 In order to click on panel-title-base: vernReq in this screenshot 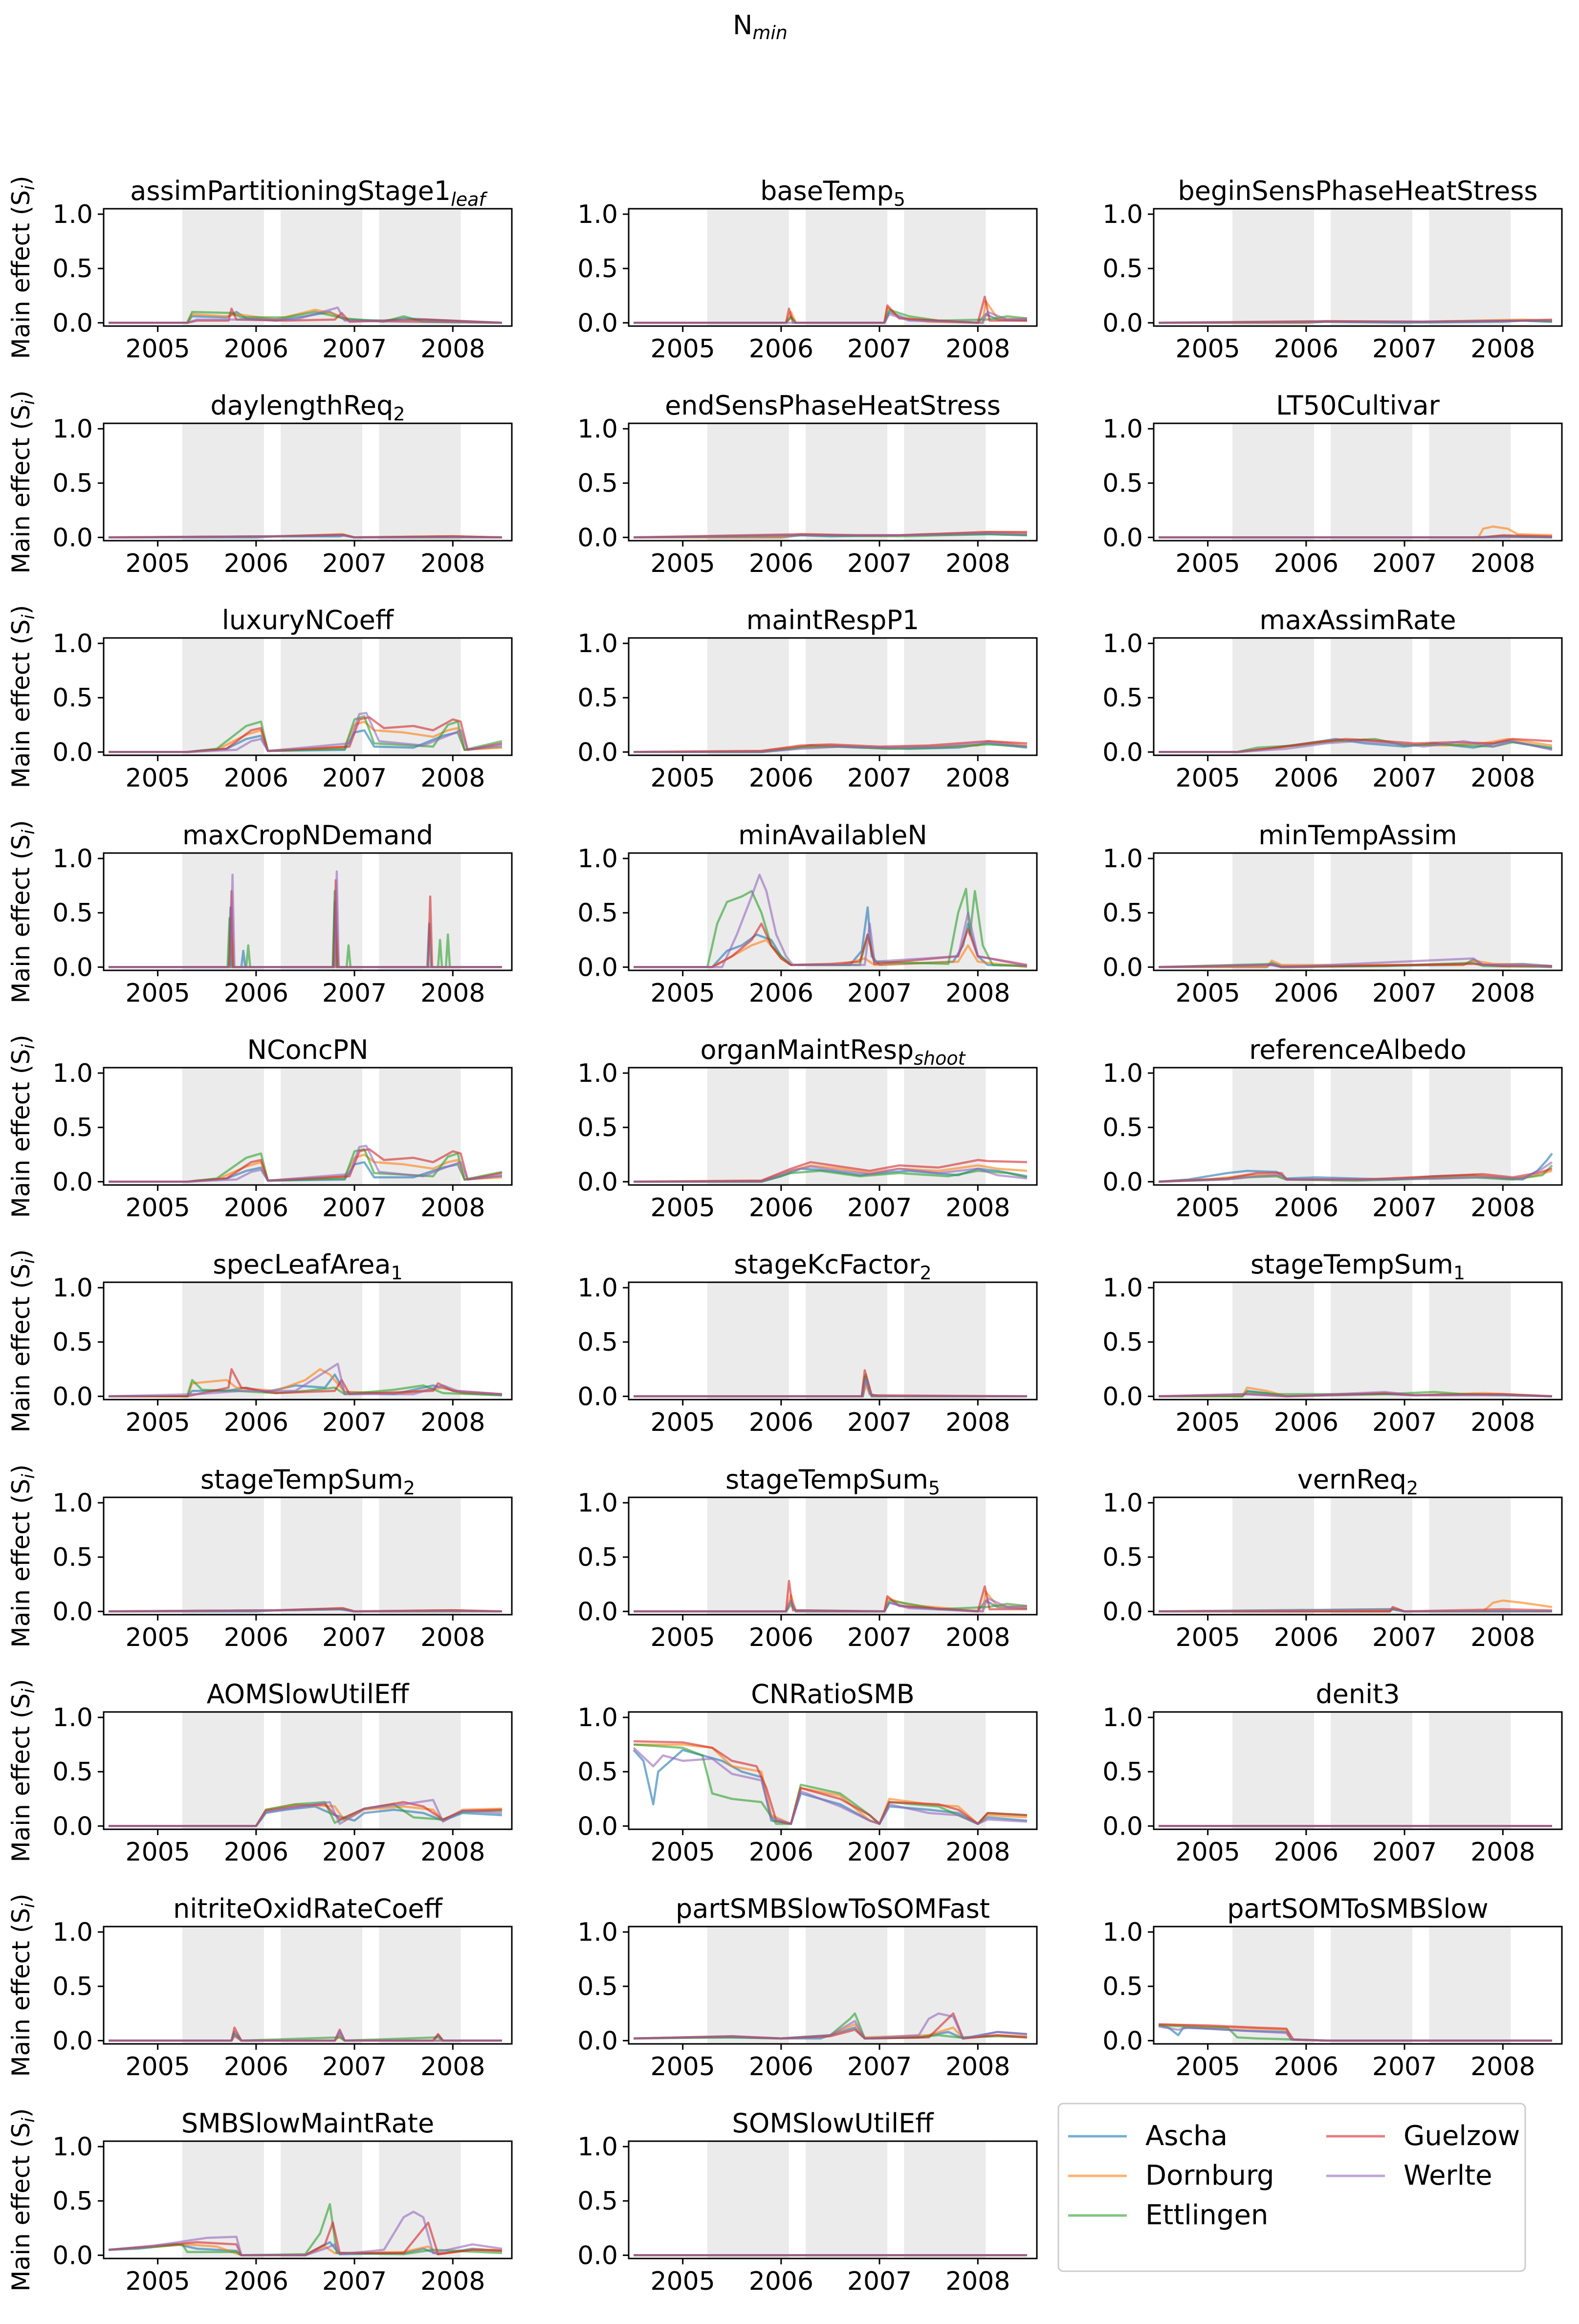, I will do `click(1351, 1479)`.